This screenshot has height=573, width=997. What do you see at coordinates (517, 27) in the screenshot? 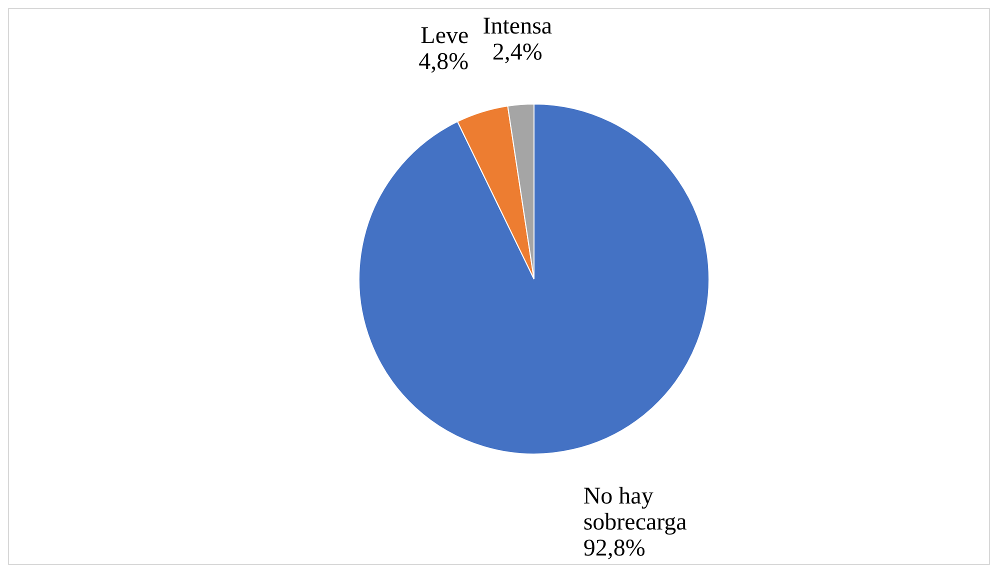
I see `slice-label: Intensa` at bounding box center [517, 27].